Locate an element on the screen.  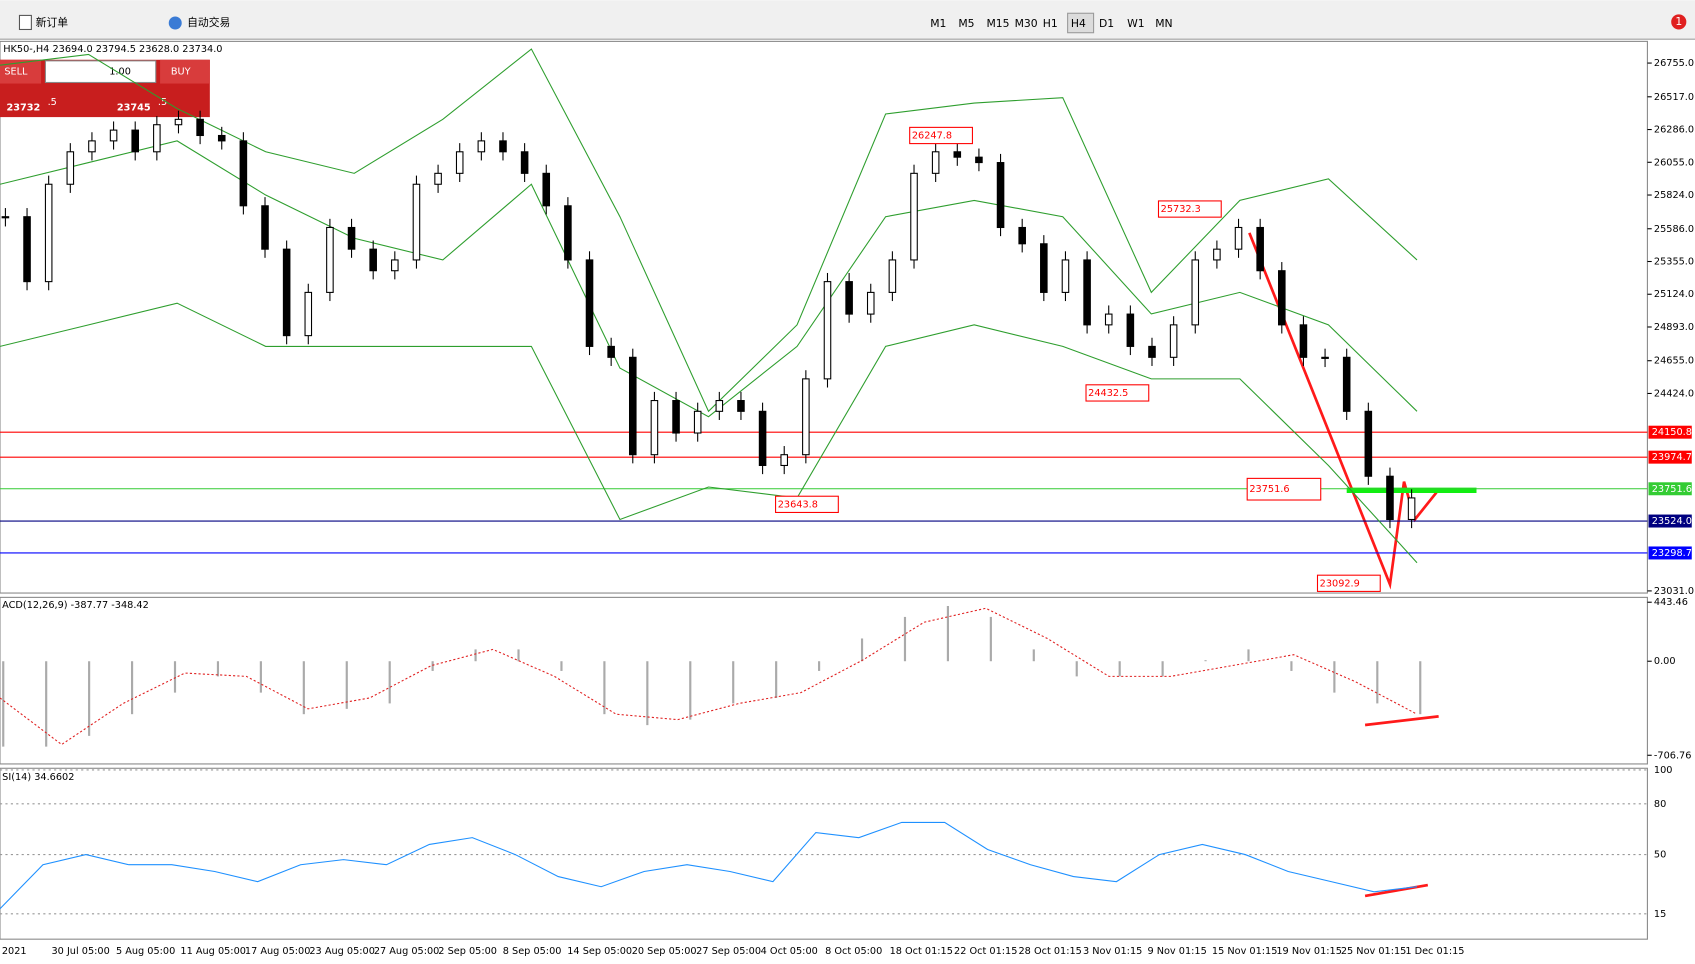
alert-count: 1 is located at coordinates (1678, 21).